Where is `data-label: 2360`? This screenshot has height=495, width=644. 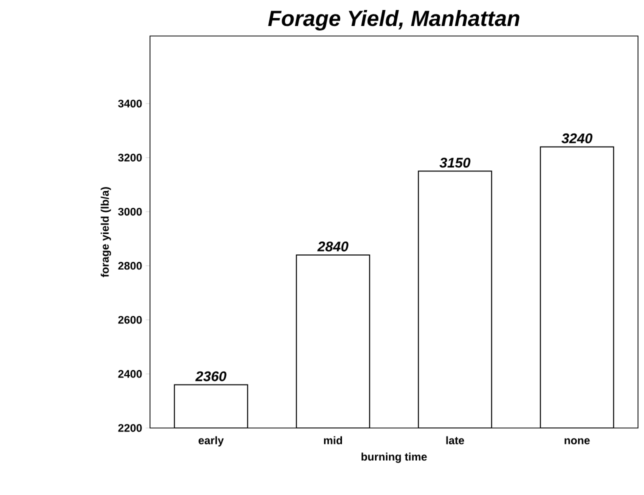 data-label: 2360 is located at coordinates (210, 376).